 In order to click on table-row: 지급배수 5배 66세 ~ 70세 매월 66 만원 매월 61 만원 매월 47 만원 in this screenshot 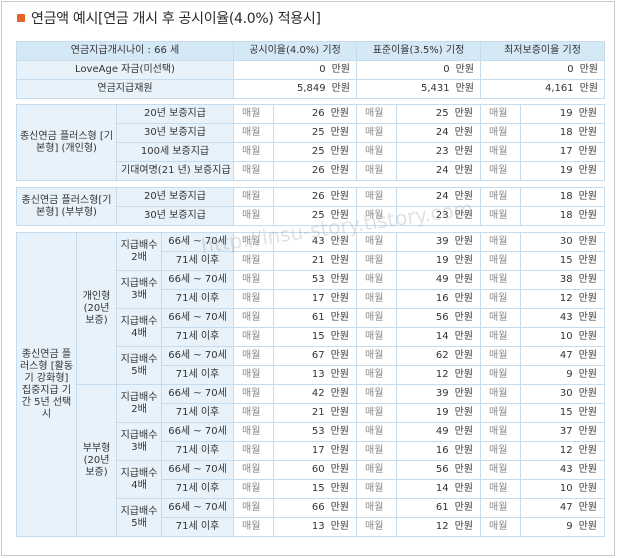, I will do `click(311, 517)`.